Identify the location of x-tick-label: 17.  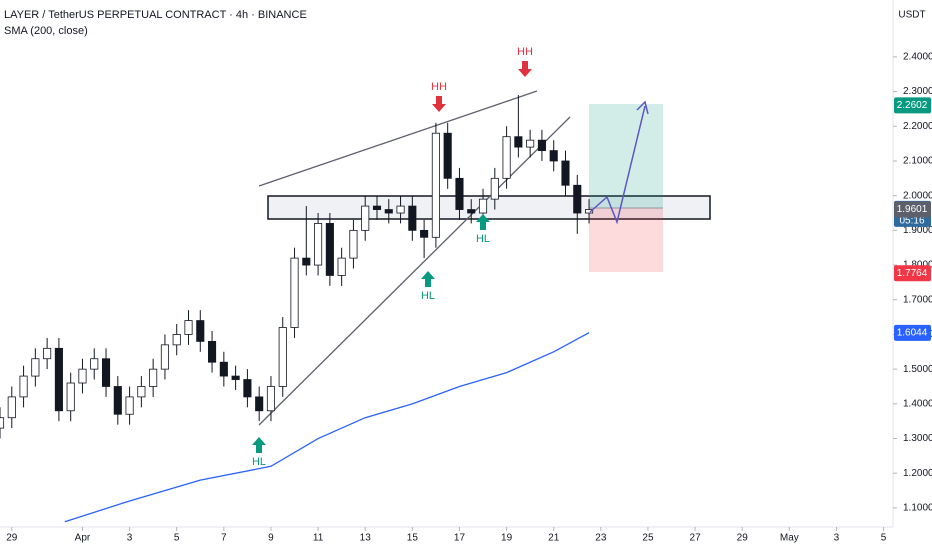
(460, 538).